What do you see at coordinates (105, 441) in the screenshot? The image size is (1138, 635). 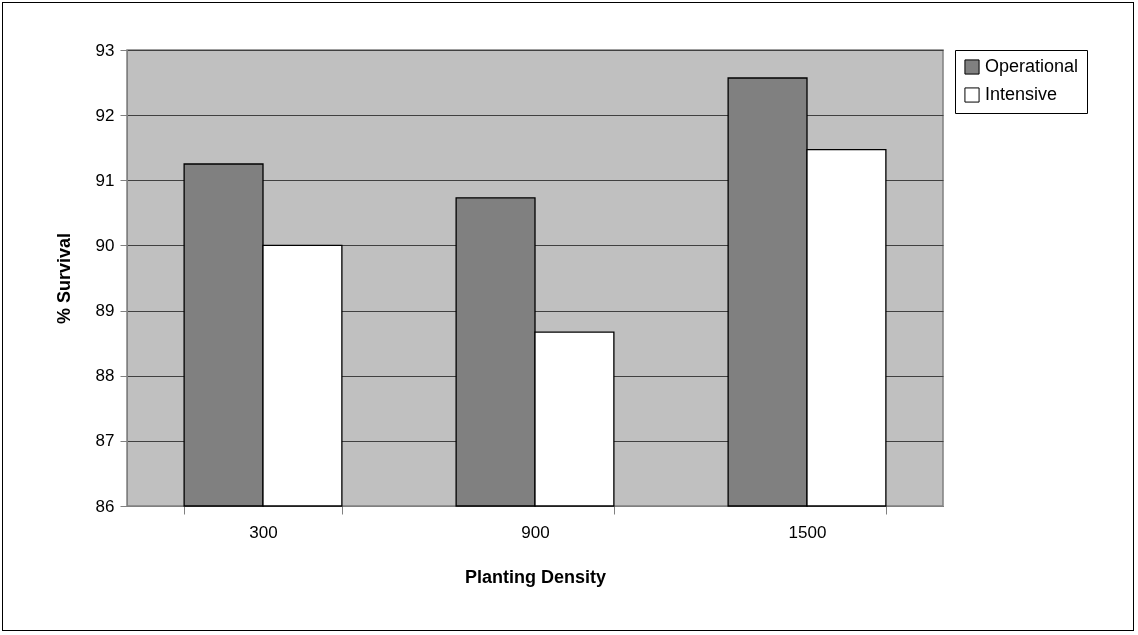 I see `y-tick-label: 87` at bounding box center [105, 441].